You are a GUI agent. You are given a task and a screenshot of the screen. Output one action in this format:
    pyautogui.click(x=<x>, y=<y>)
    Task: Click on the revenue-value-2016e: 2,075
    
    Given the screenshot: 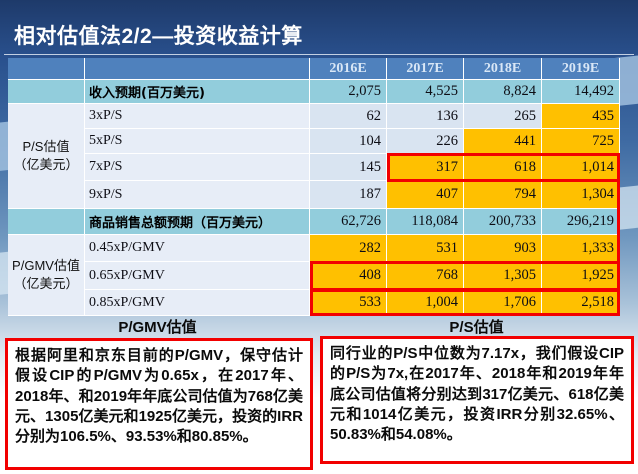 What is the action you would take?
    pyautogui.click(x=348, y=92)
    